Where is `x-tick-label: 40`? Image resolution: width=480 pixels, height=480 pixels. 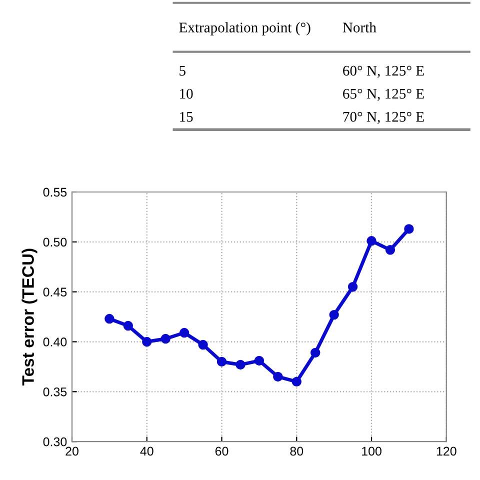
x-tick-label: 40 is located at coordinates (147, 451).